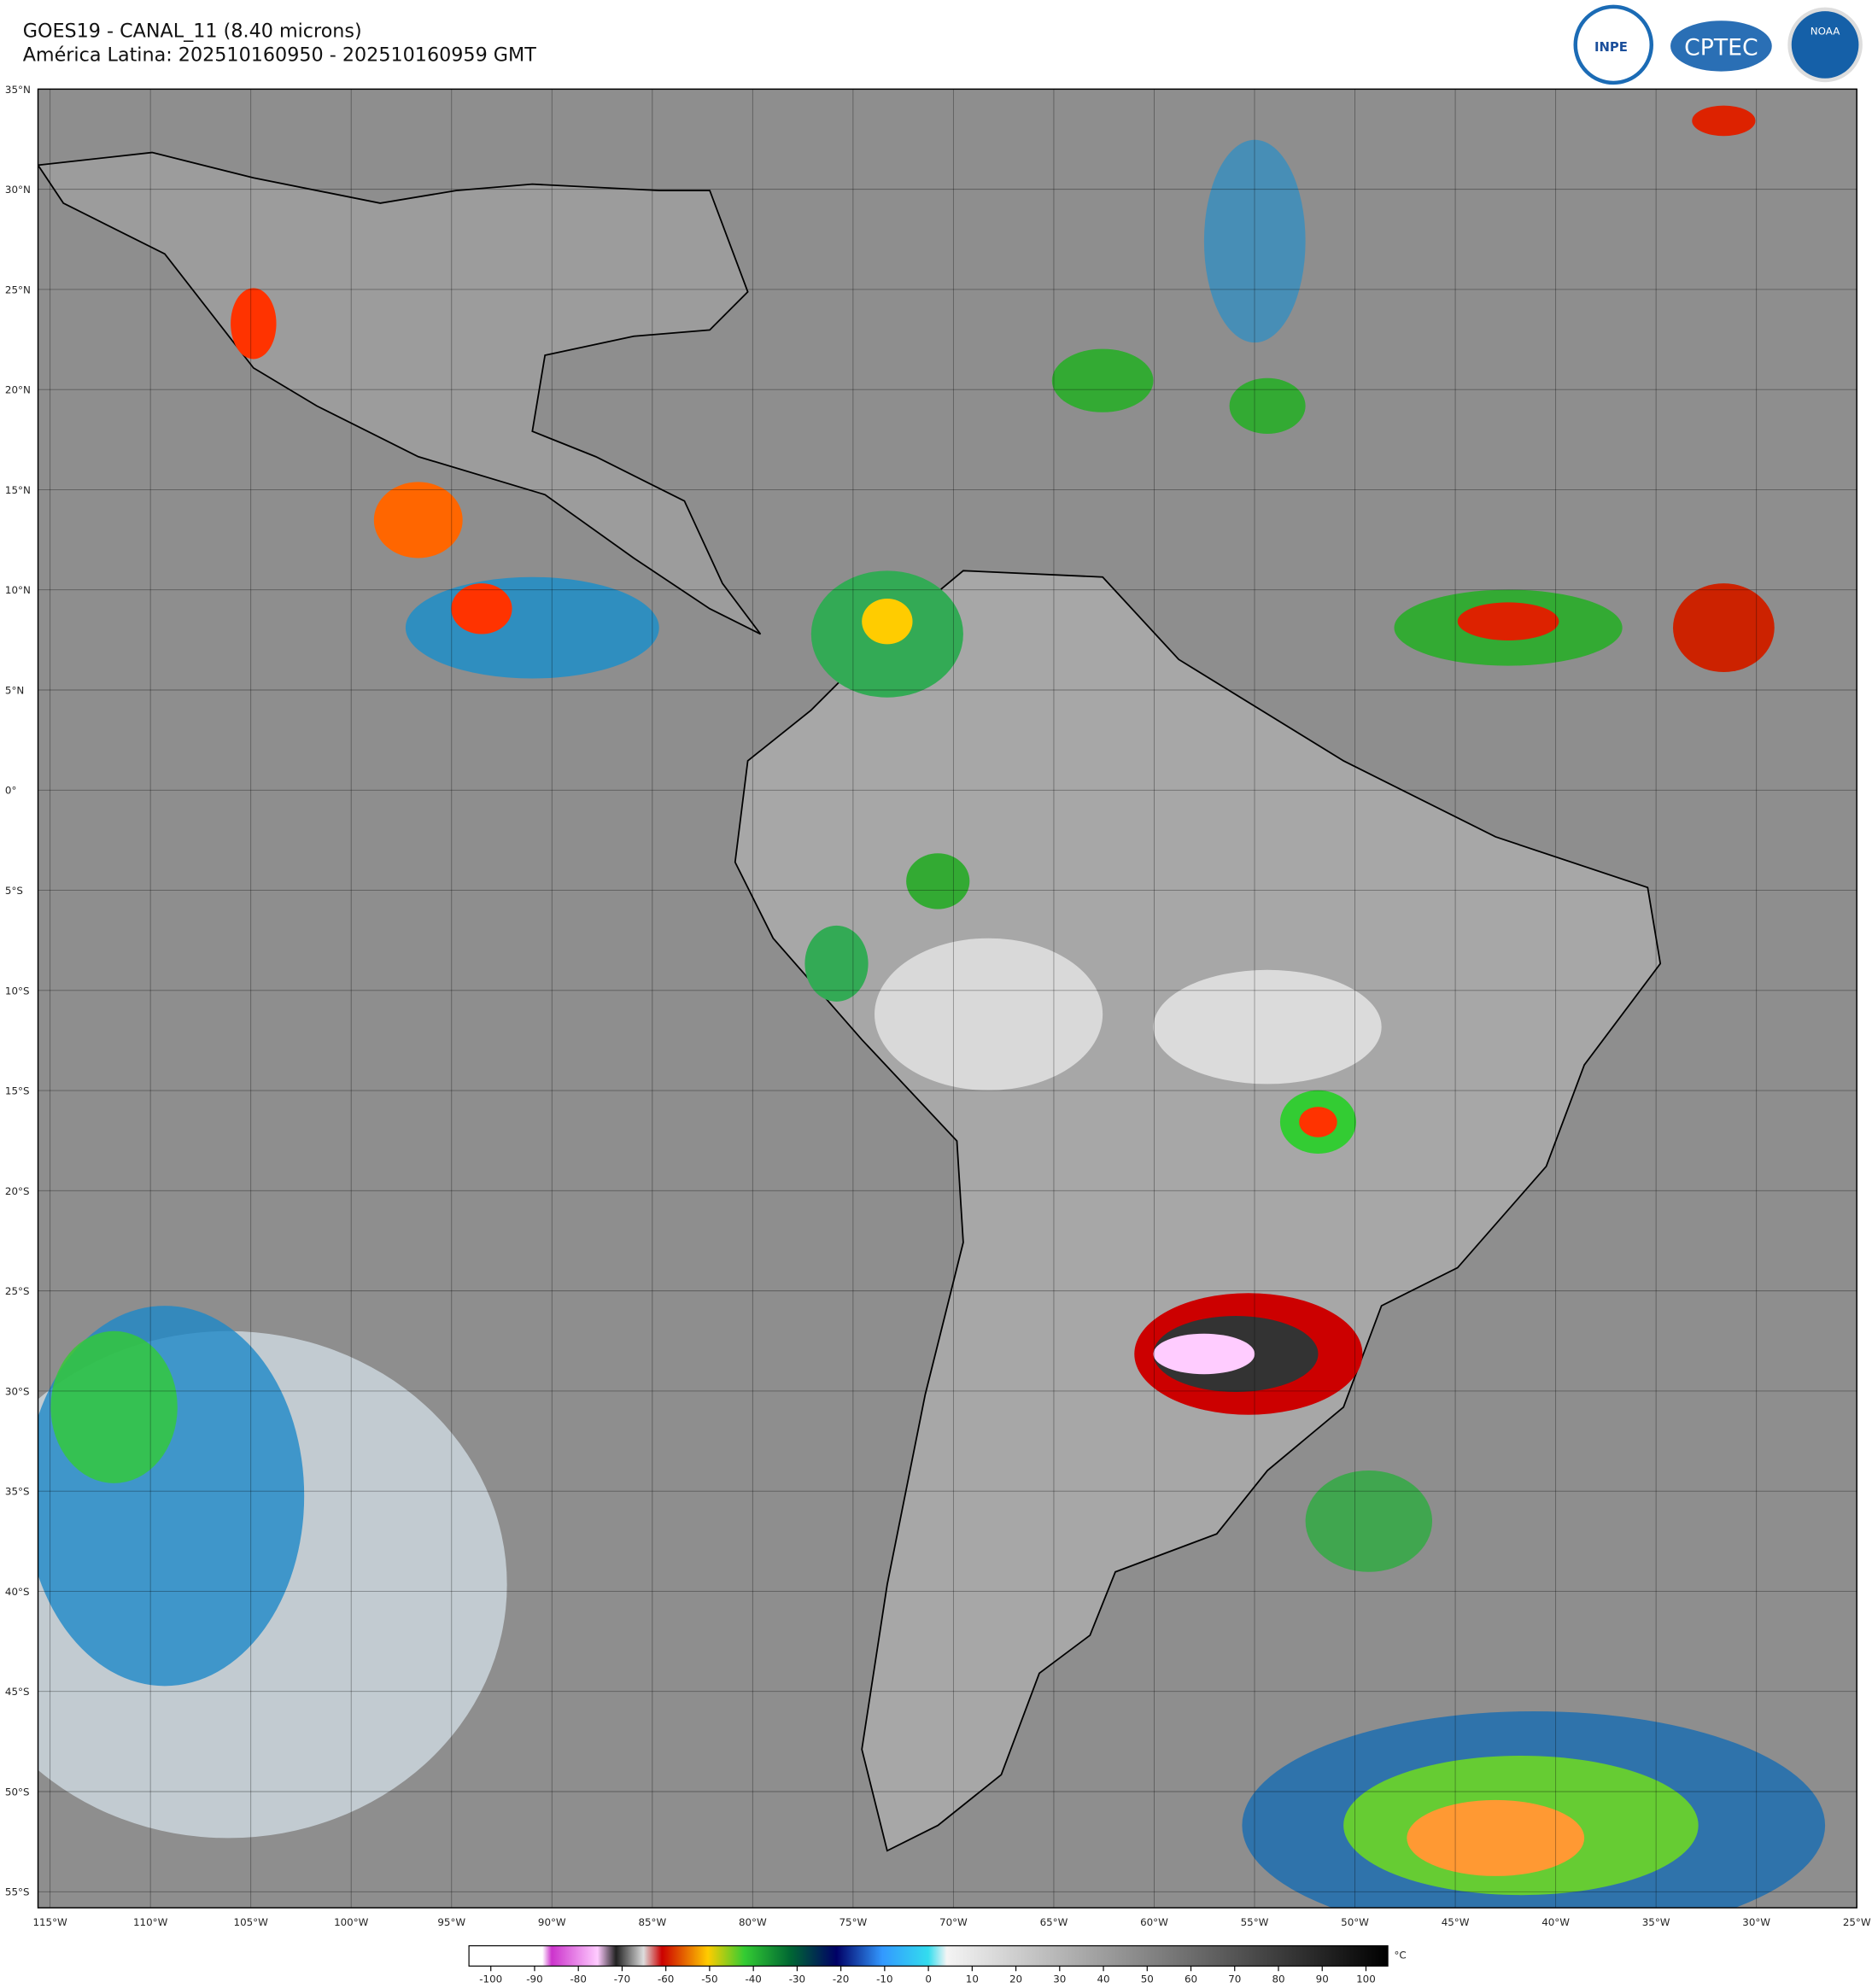 The image size is (1872, 1988). I want to click on lon-tick-label: 85°W, so click(652, 1922).